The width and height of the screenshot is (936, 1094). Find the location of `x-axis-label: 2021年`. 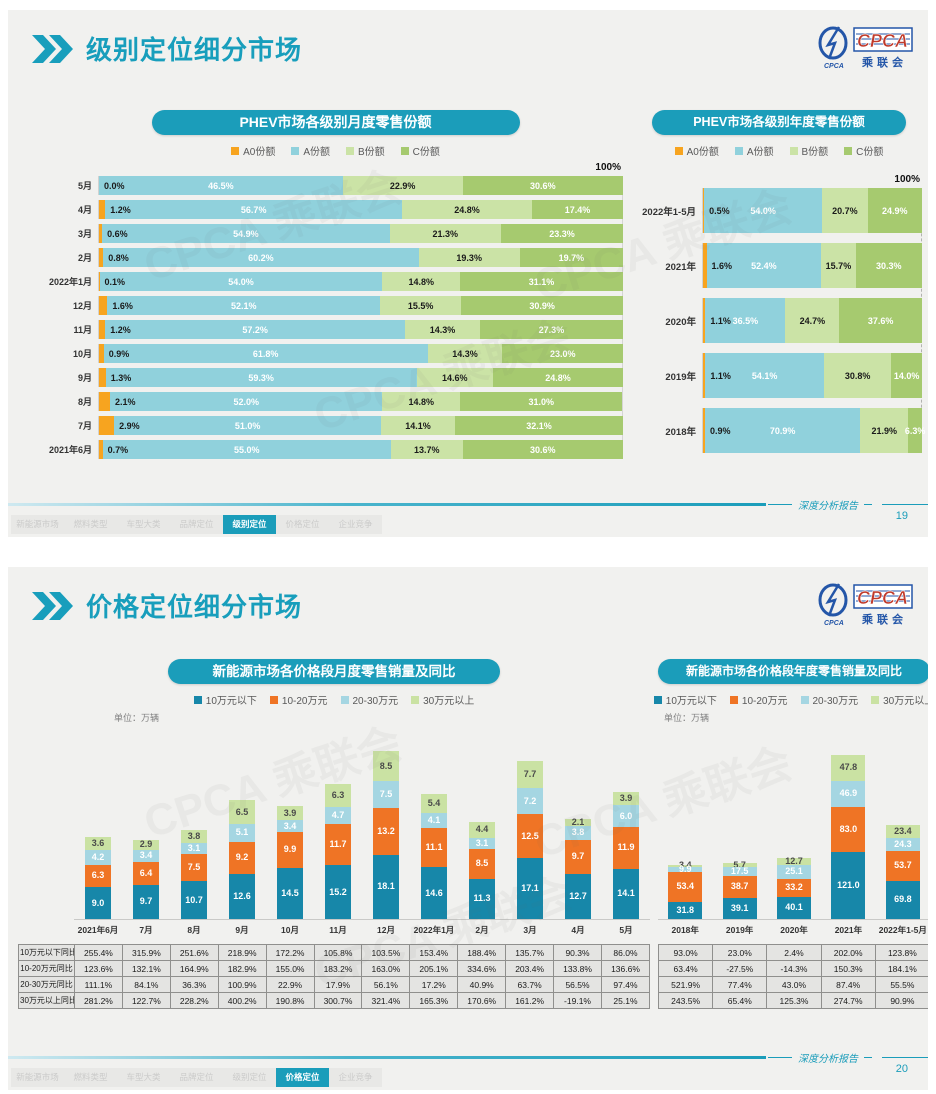

x-axis-label: 2021年 is located at coordinates (848, 930).